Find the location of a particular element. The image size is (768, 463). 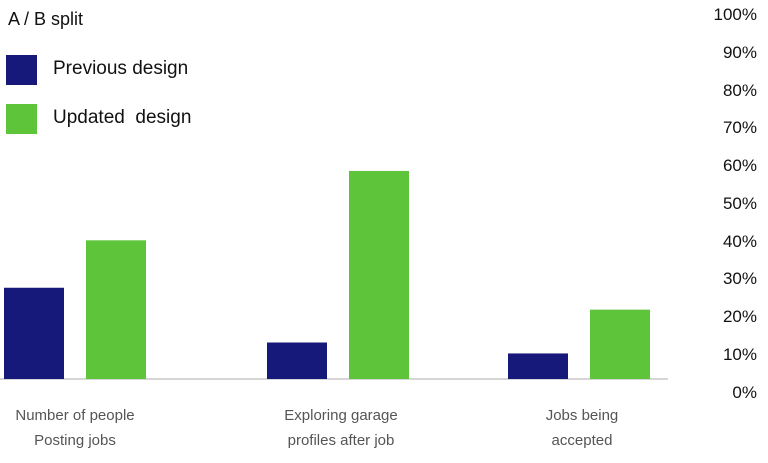

legend-label-previous-design: Previous design is located at coordinates (121, 68).